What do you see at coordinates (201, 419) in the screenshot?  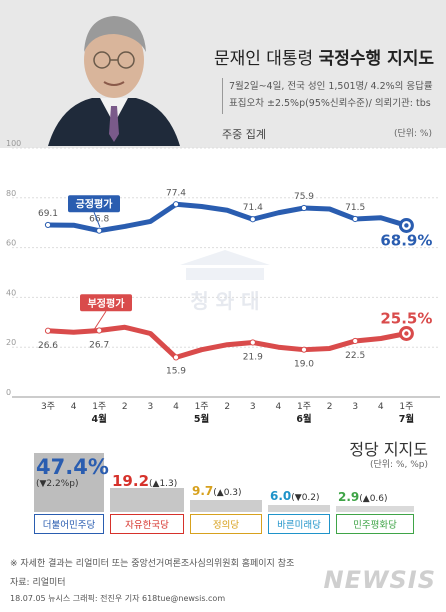 I see `month-label: 5월` at bounding box center [201, 419].